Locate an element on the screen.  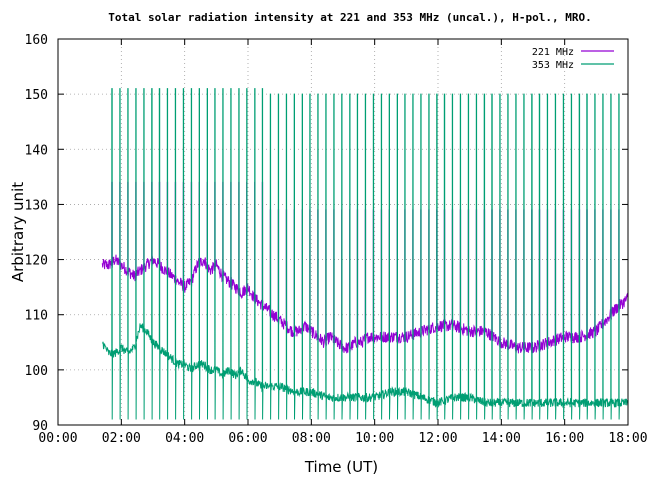
x-tick-label: 10:00 is located at coordinates (374, 438).